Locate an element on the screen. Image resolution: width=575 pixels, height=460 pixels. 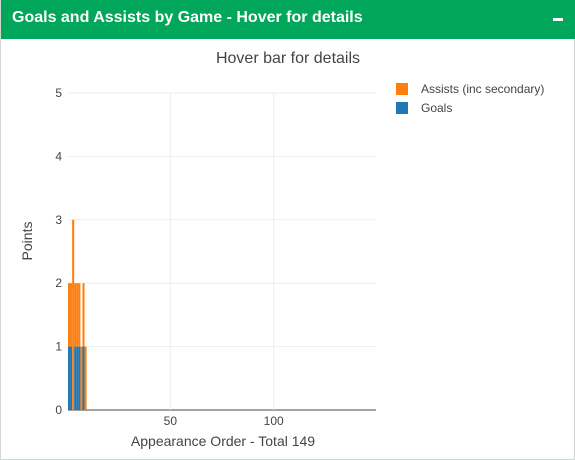
y-tick-label: 2 is located at coordinates (58, 283).